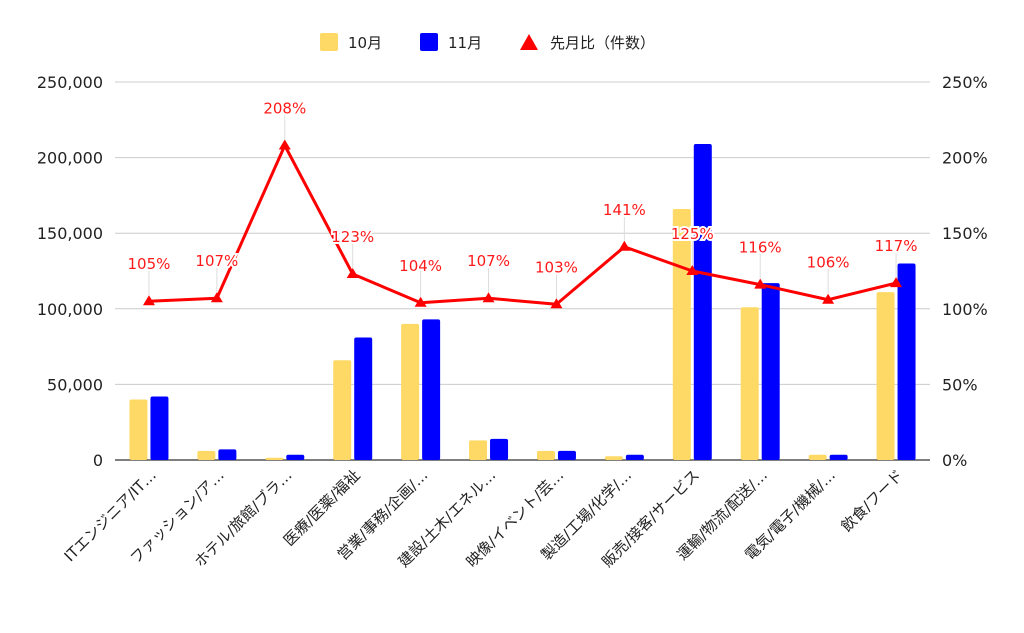 The image size is (1024, 633). I want to click on y-right-tick-label: 150%, so click(965, 233).